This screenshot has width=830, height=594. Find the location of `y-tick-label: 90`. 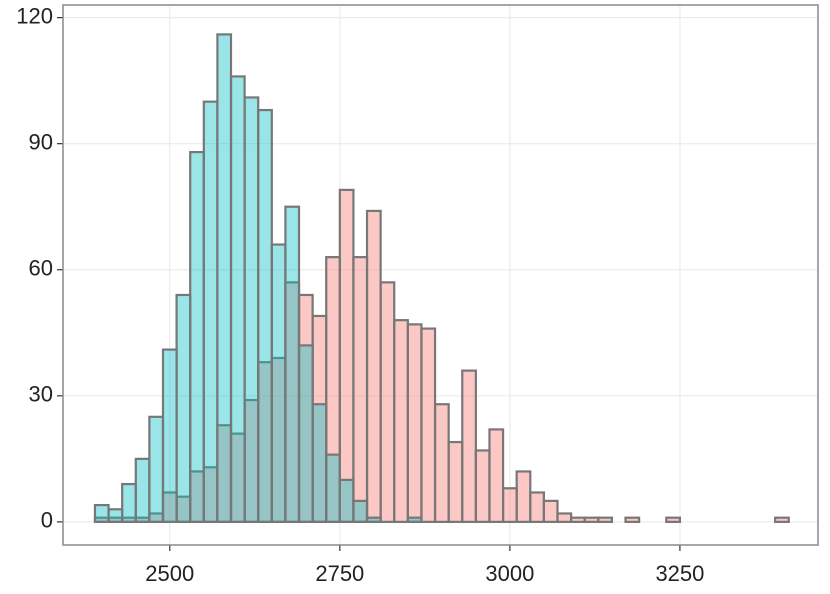

y-tick-label: 90 is located at coordinates (41, 141).